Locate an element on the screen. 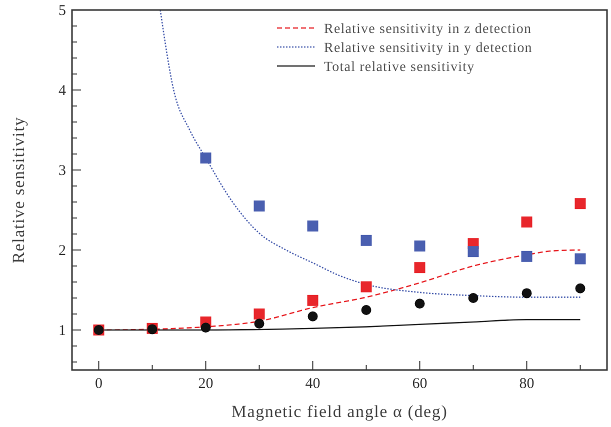 The image size is (611, 427). y-tick-label: 4 is located at coordinates (62, 91).